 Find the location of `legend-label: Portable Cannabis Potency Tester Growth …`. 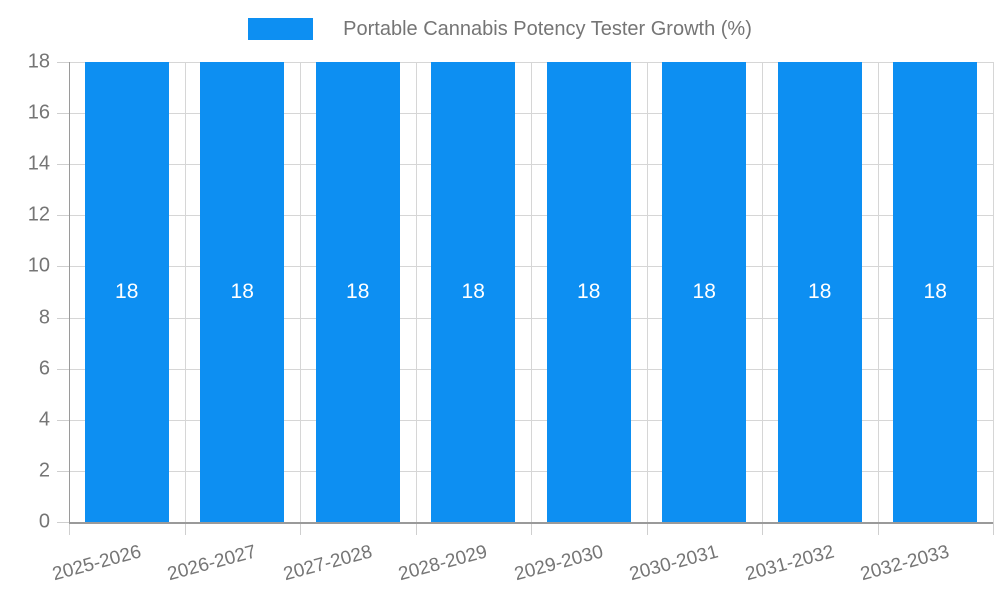

legend-label: Portable Cannabis Potency Tester Growth … is located at coordinates (547, 29).